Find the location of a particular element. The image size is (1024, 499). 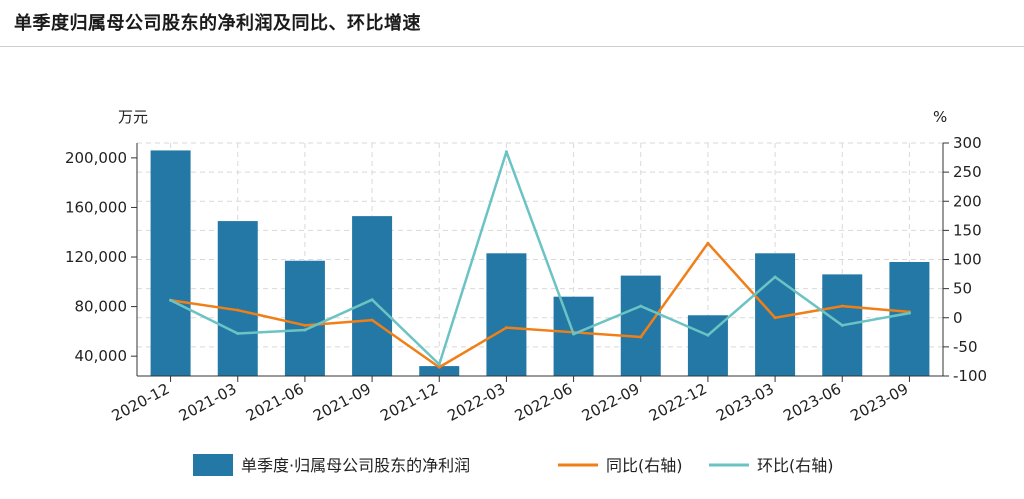

right-tick-label: 150 is located at coordinates (967, 230).